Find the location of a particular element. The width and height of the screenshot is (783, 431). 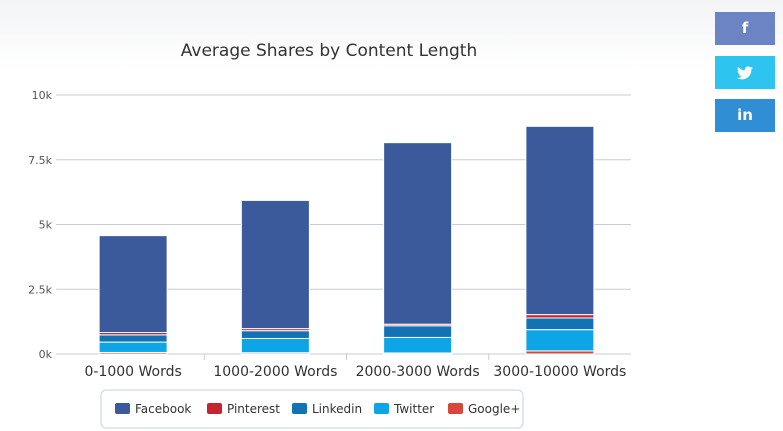

facebook-icon: f is located at coordinates (745, 28).